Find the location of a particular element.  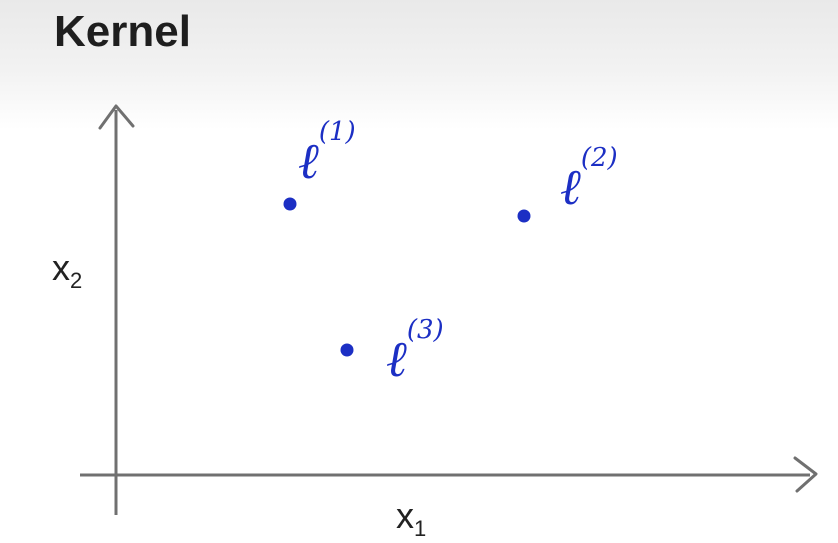

landmark-3: ℓ(3) is located at coordinates (392, 351).